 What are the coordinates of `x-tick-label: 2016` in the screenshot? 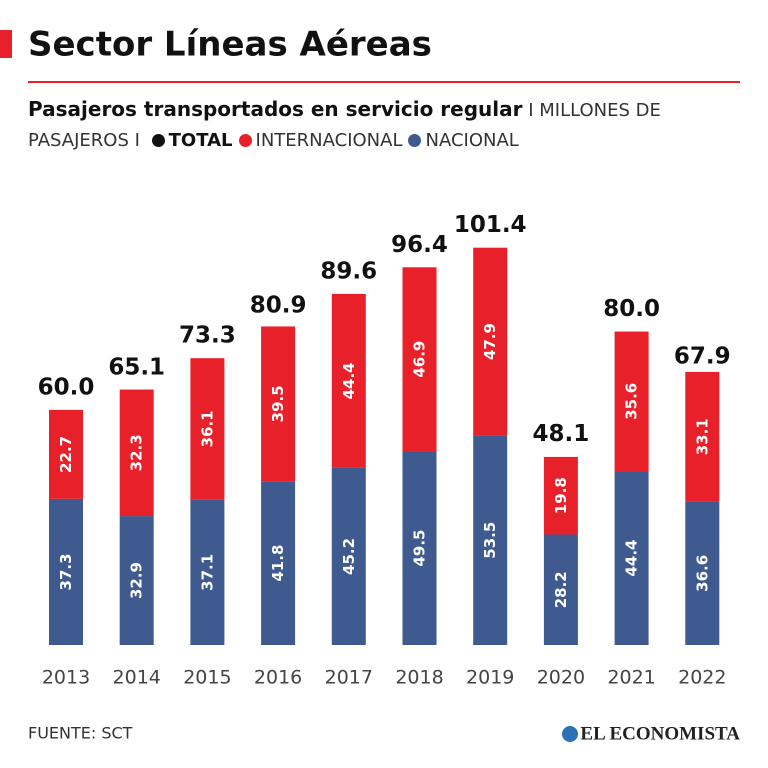 It's located at (278, 678).